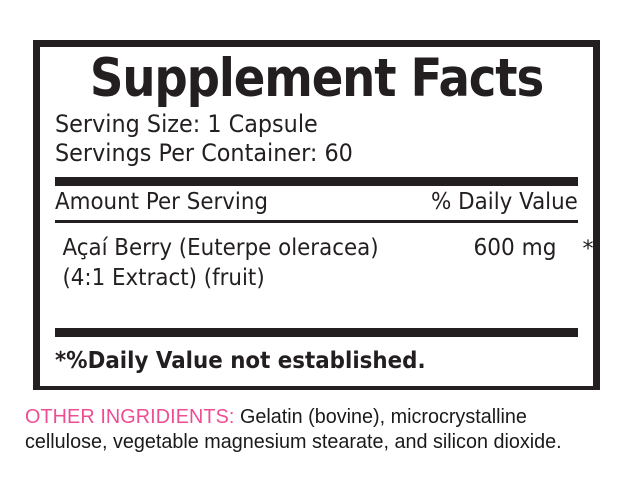 The height and width of the screenshot is (500, 637). Describe the element at coordinates (316, 181) in the screenshot. I see `divider-thick-top` at that location.